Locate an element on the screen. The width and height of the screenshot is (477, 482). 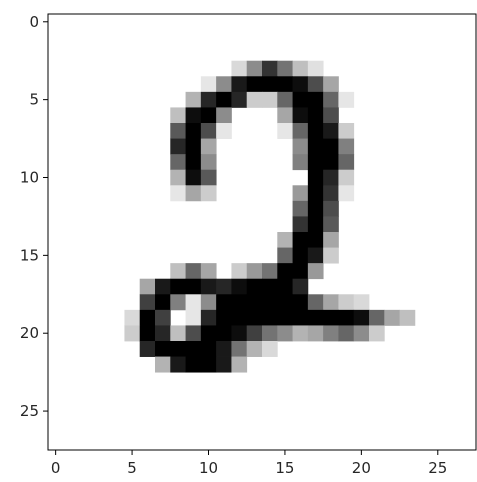
x-axis: 0 5 10 15 20 25 is located at coordinates (249, 463).